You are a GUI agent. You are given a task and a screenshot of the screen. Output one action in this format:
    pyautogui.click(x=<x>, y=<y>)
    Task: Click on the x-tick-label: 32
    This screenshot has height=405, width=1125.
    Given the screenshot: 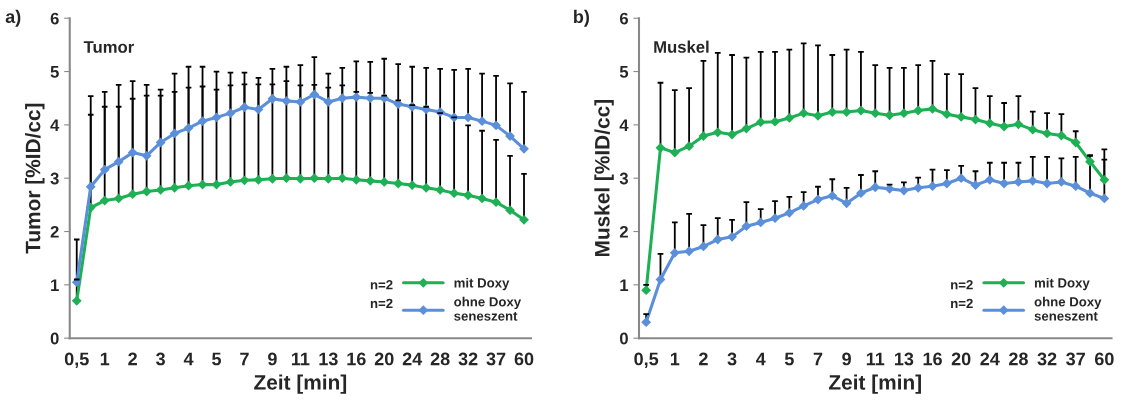 What is the action you would take?
    pyautogui.click(x=1047, y=359)
    